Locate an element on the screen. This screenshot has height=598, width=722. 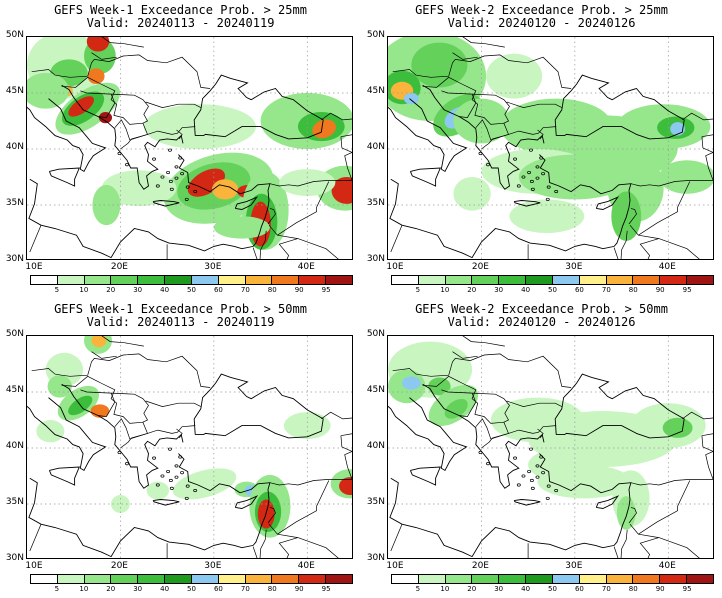
colorbar-tick-label: 30 is located at coordinates (138, 589).